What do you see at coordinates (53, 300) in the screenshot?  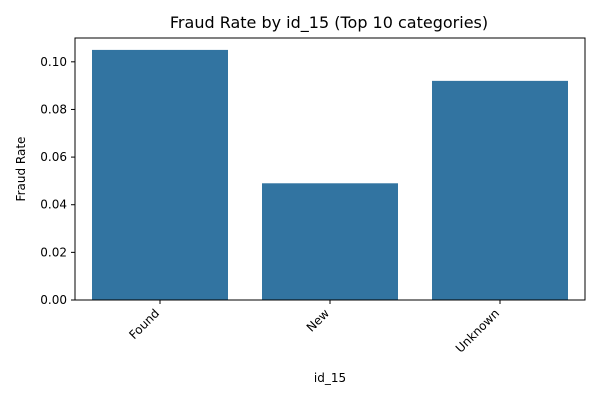 I see `y-tick-label: 0.00` at bounding box center [53, 300].